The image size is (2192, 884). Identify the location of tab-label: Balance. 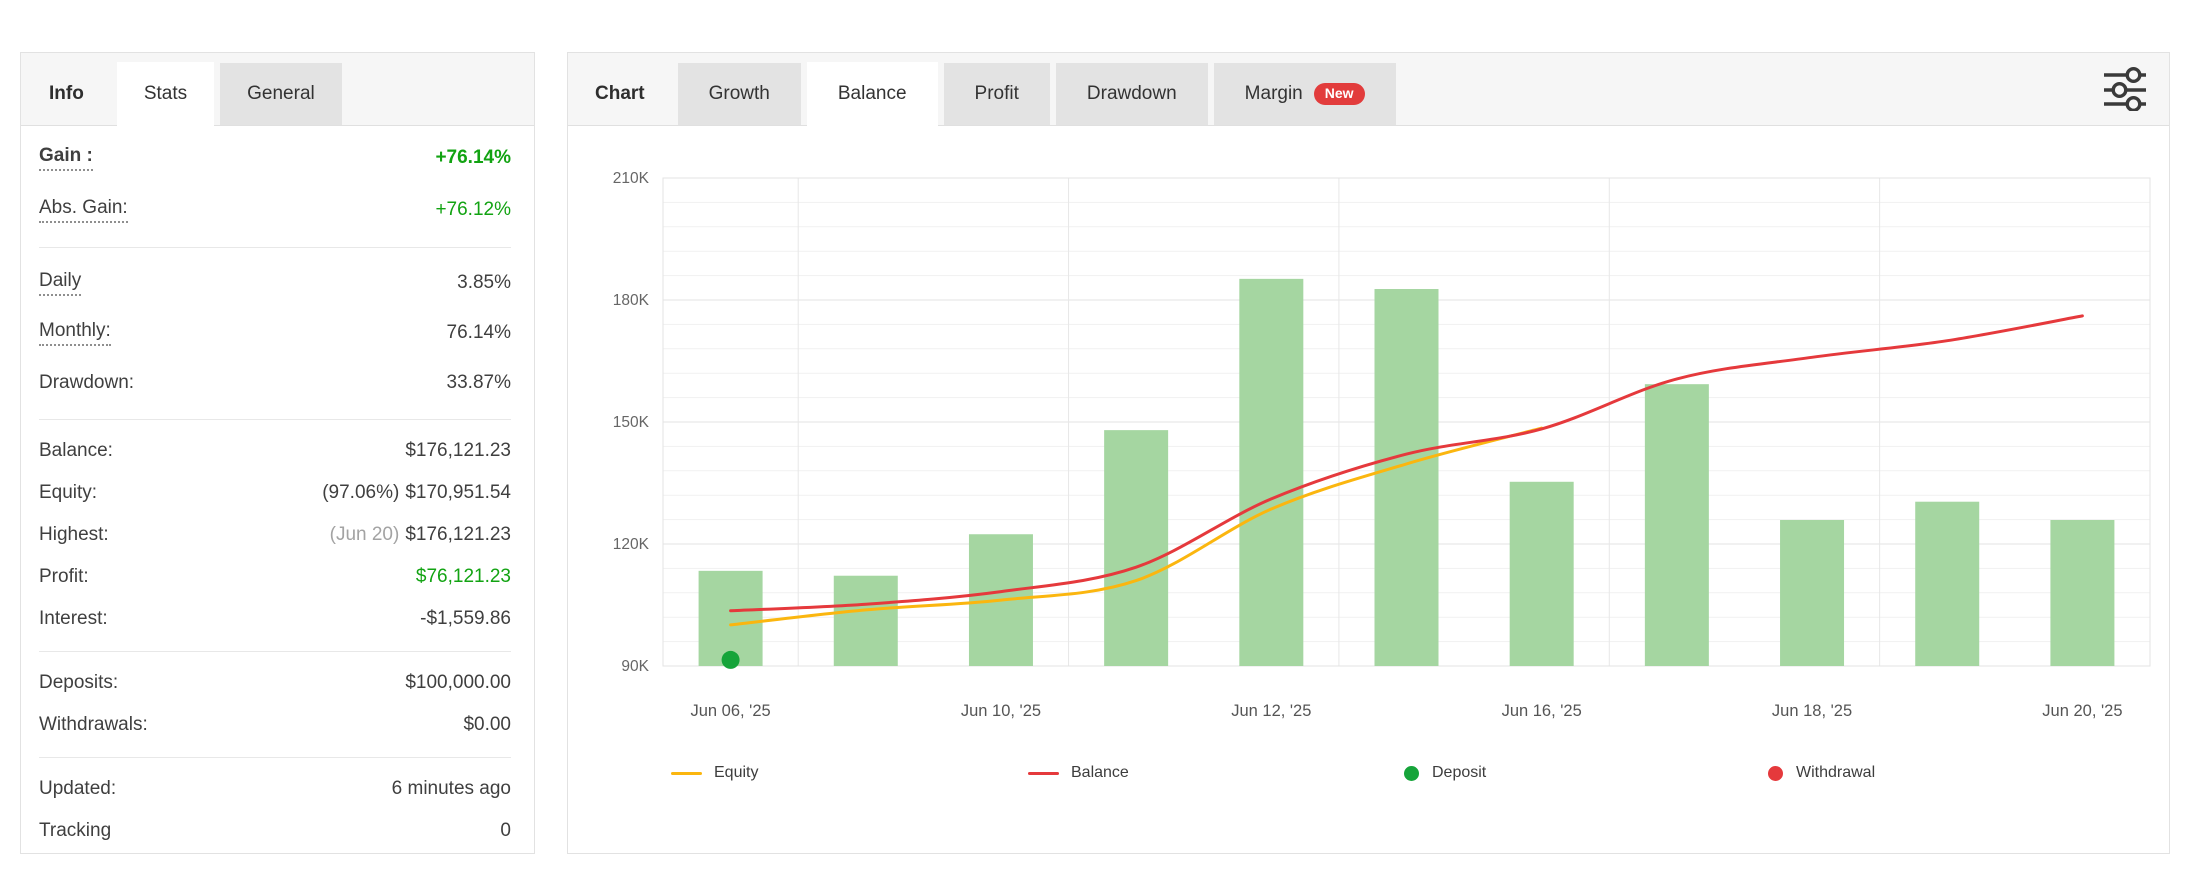
(872, 93).